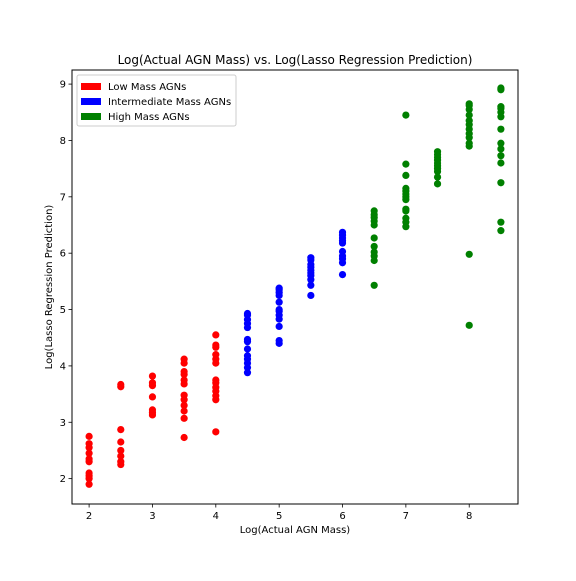 This screenshot has height=581, width=576. I want to click on y-tick-label: 2, so click(63, 479).